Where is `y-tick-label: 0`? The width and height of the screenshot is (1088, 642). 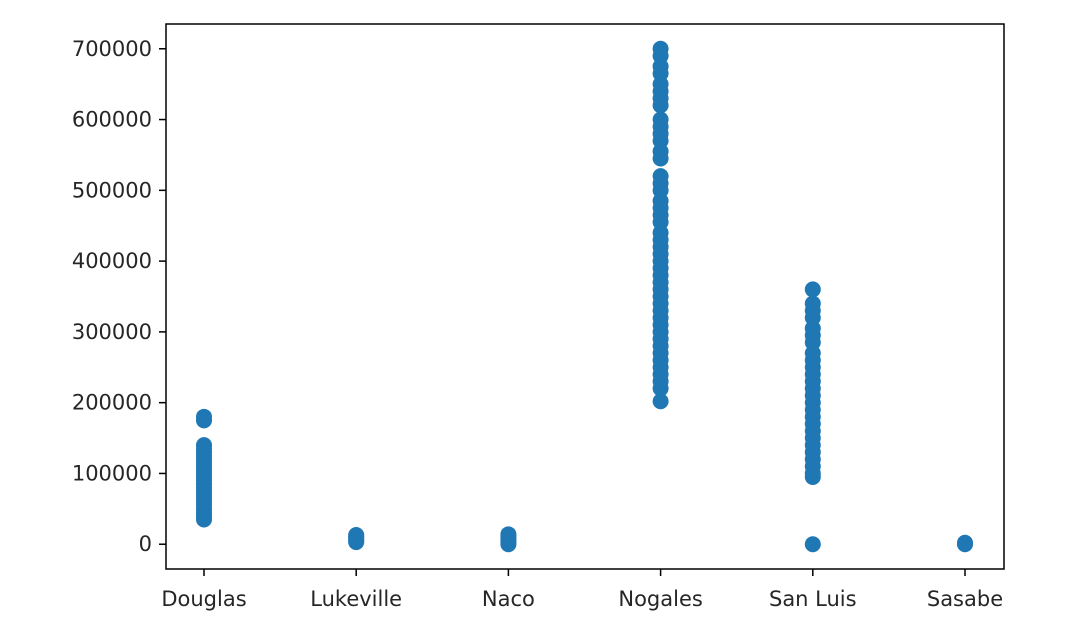
y-tick-label: 0 is located at coordinates (145, 544).